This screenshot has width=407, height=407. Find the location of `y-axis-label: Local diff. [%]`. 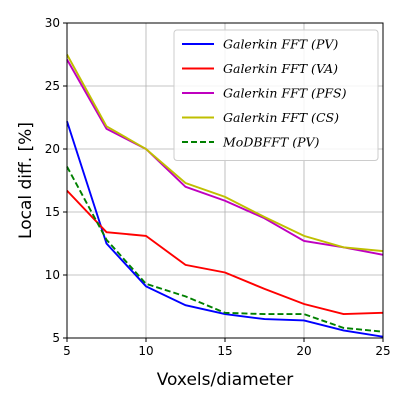

y-axis-label: Local diff. [%] is located at coordinates (26, 180).